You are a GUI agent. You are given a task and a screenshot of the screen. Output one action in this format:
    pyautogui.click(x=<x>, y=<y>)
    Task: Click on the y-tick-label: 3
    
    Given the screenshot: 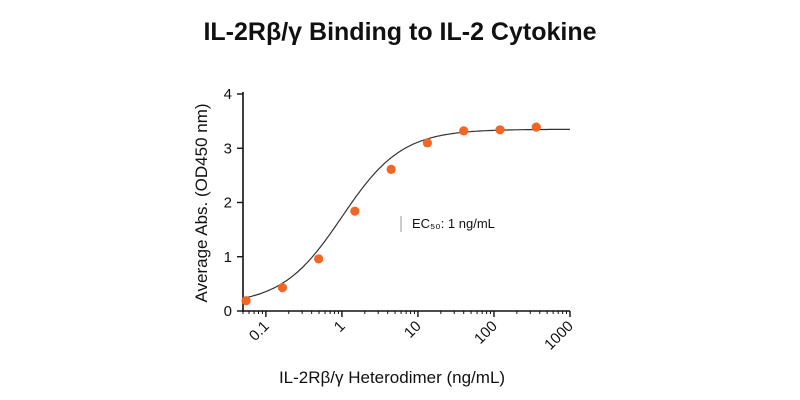 What is the action you would take?
    pyautogui.click(x=228, y=148)
    